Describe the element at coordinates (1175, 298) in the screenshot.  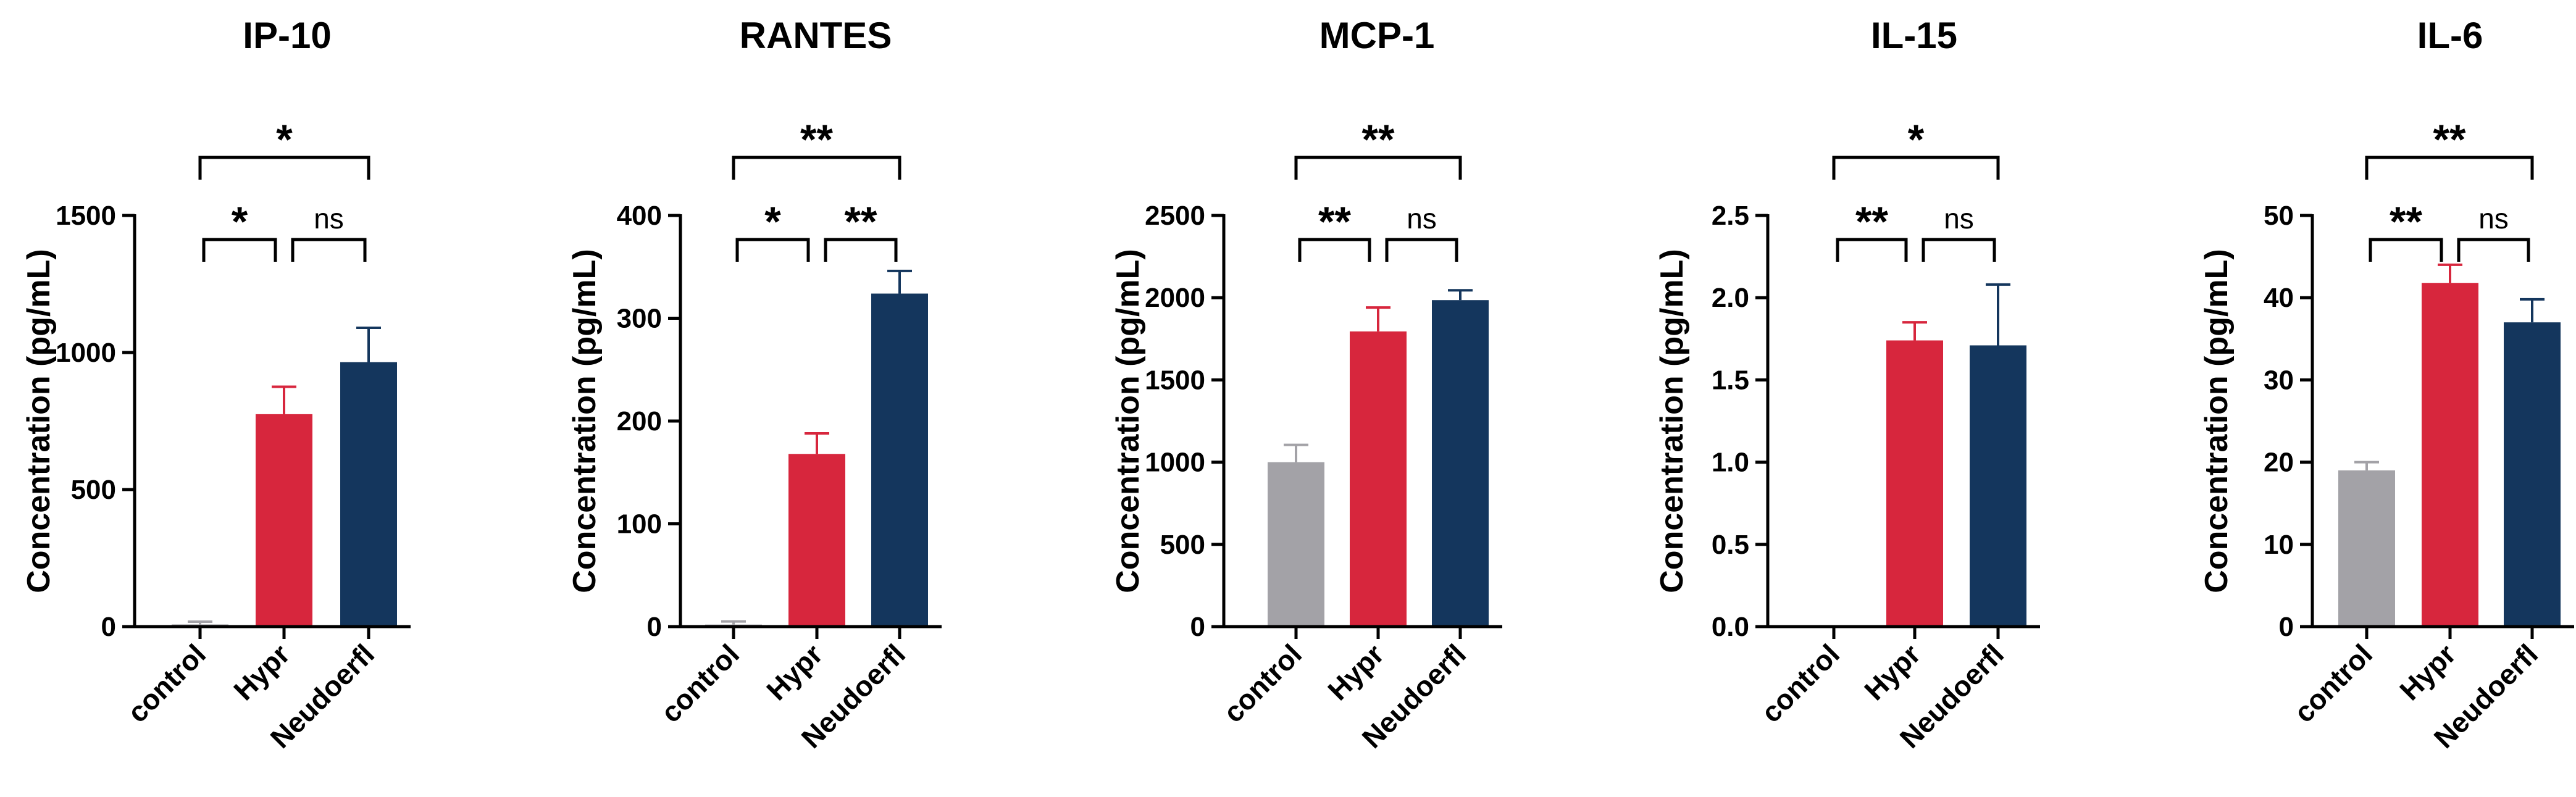
I see `y-tick-label: 2000` at that location.